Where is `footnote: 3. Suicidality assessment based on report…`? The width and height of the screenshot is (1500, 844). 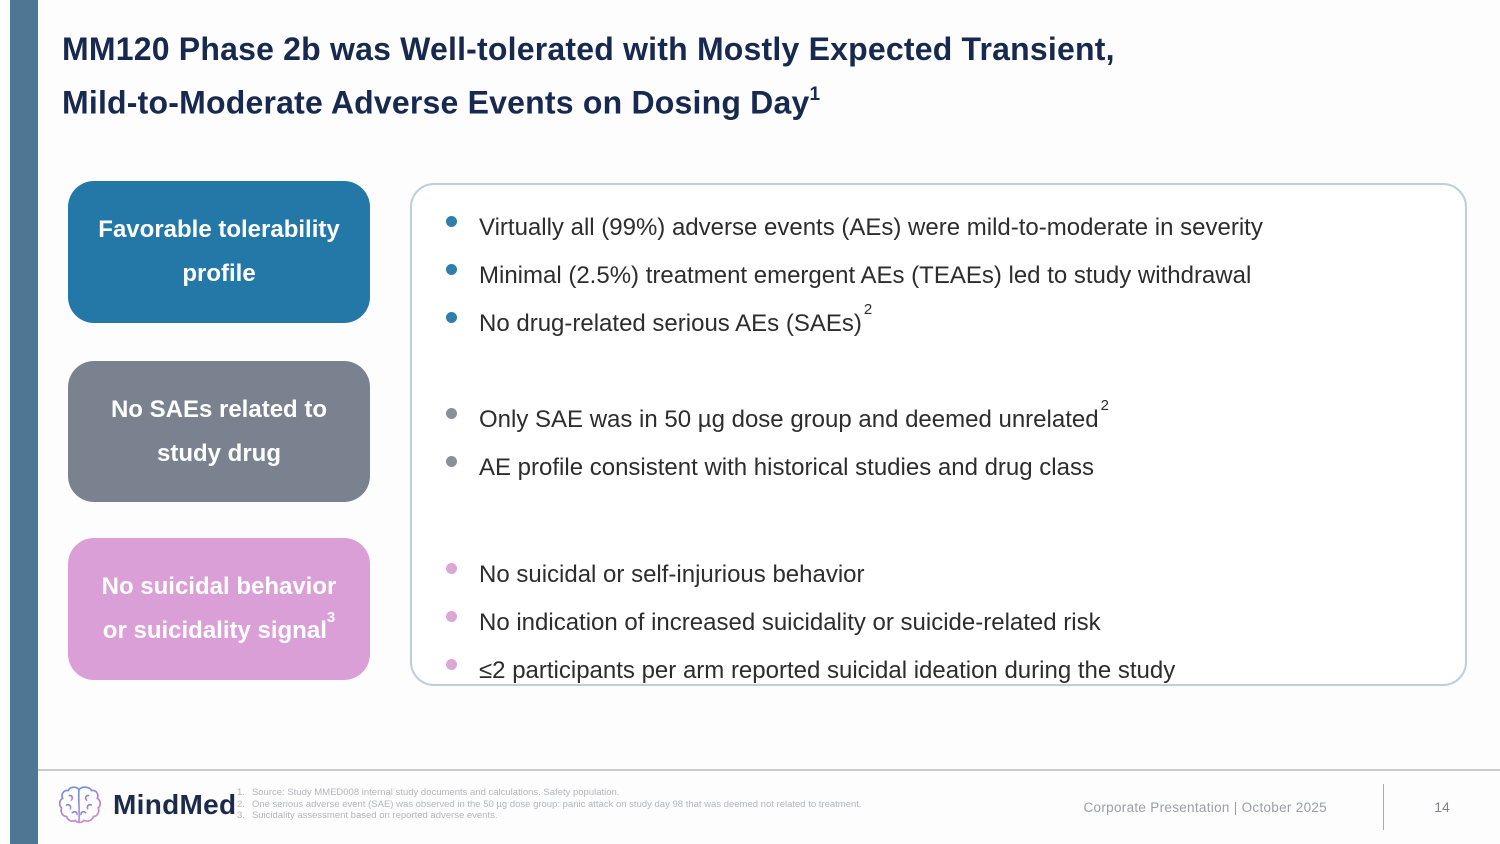 footnote: 3. Suicidality assessment based on report… is located at coordinates (367, 815).